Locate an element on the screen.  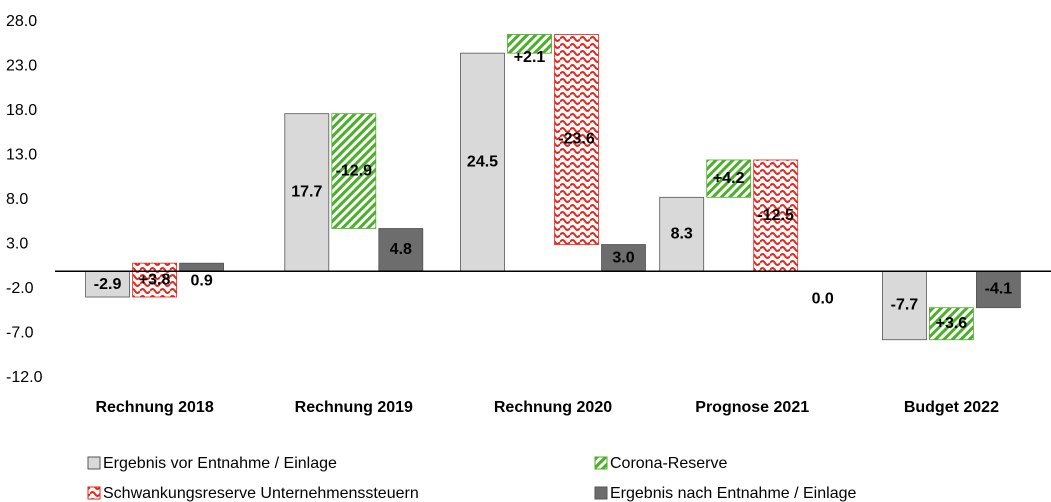
legend-label: Ergebnis vor Entnahme / Einlage is located at coordinates (220, 463).